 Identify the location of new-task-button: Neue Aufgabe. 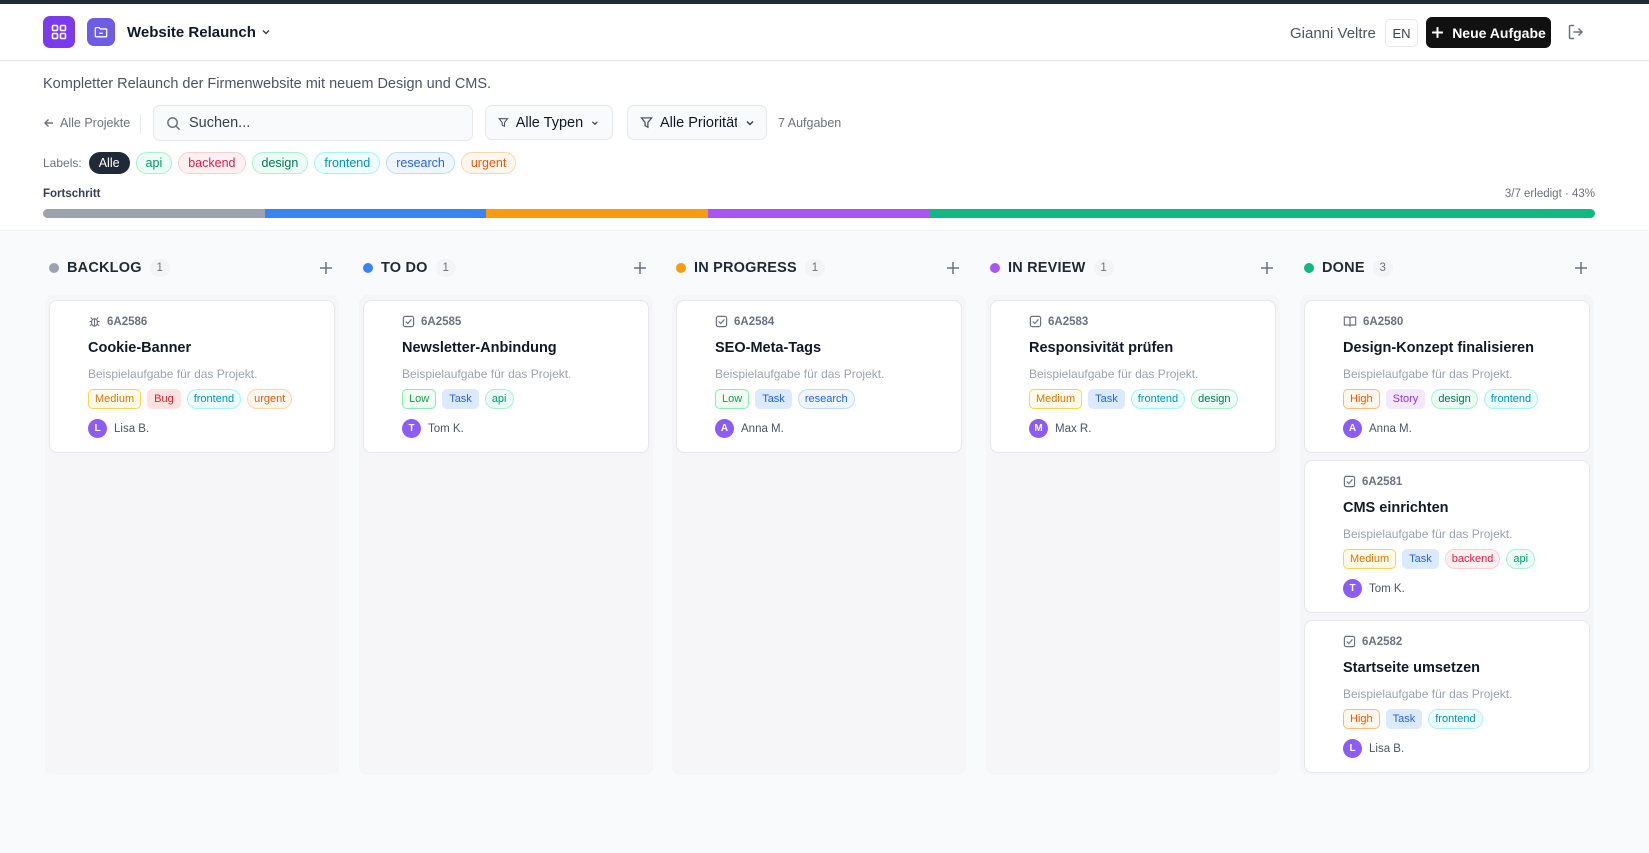
(1488, 32).